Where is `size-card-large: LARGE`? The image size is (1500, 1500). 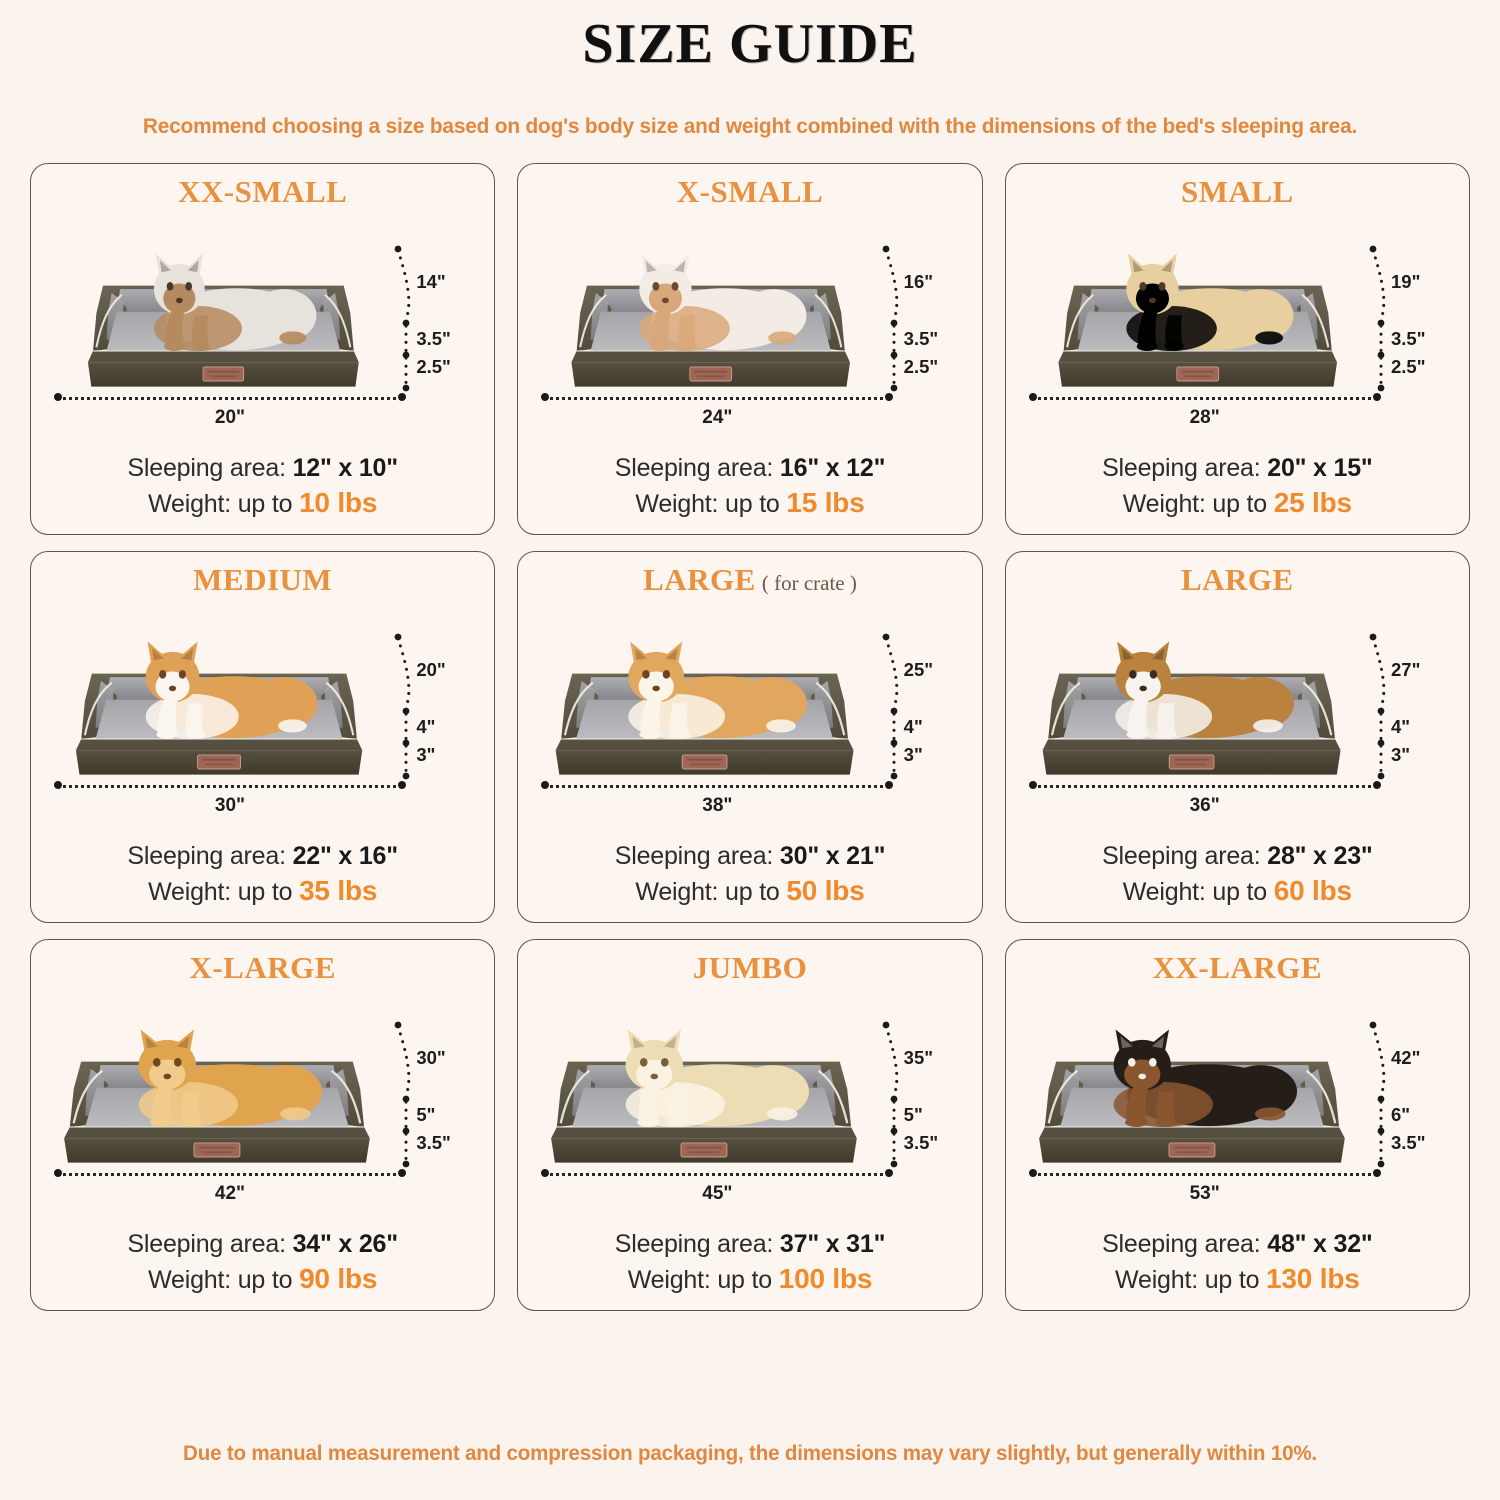
size-card-large: LARGE is located at coordinates (1237, 736).